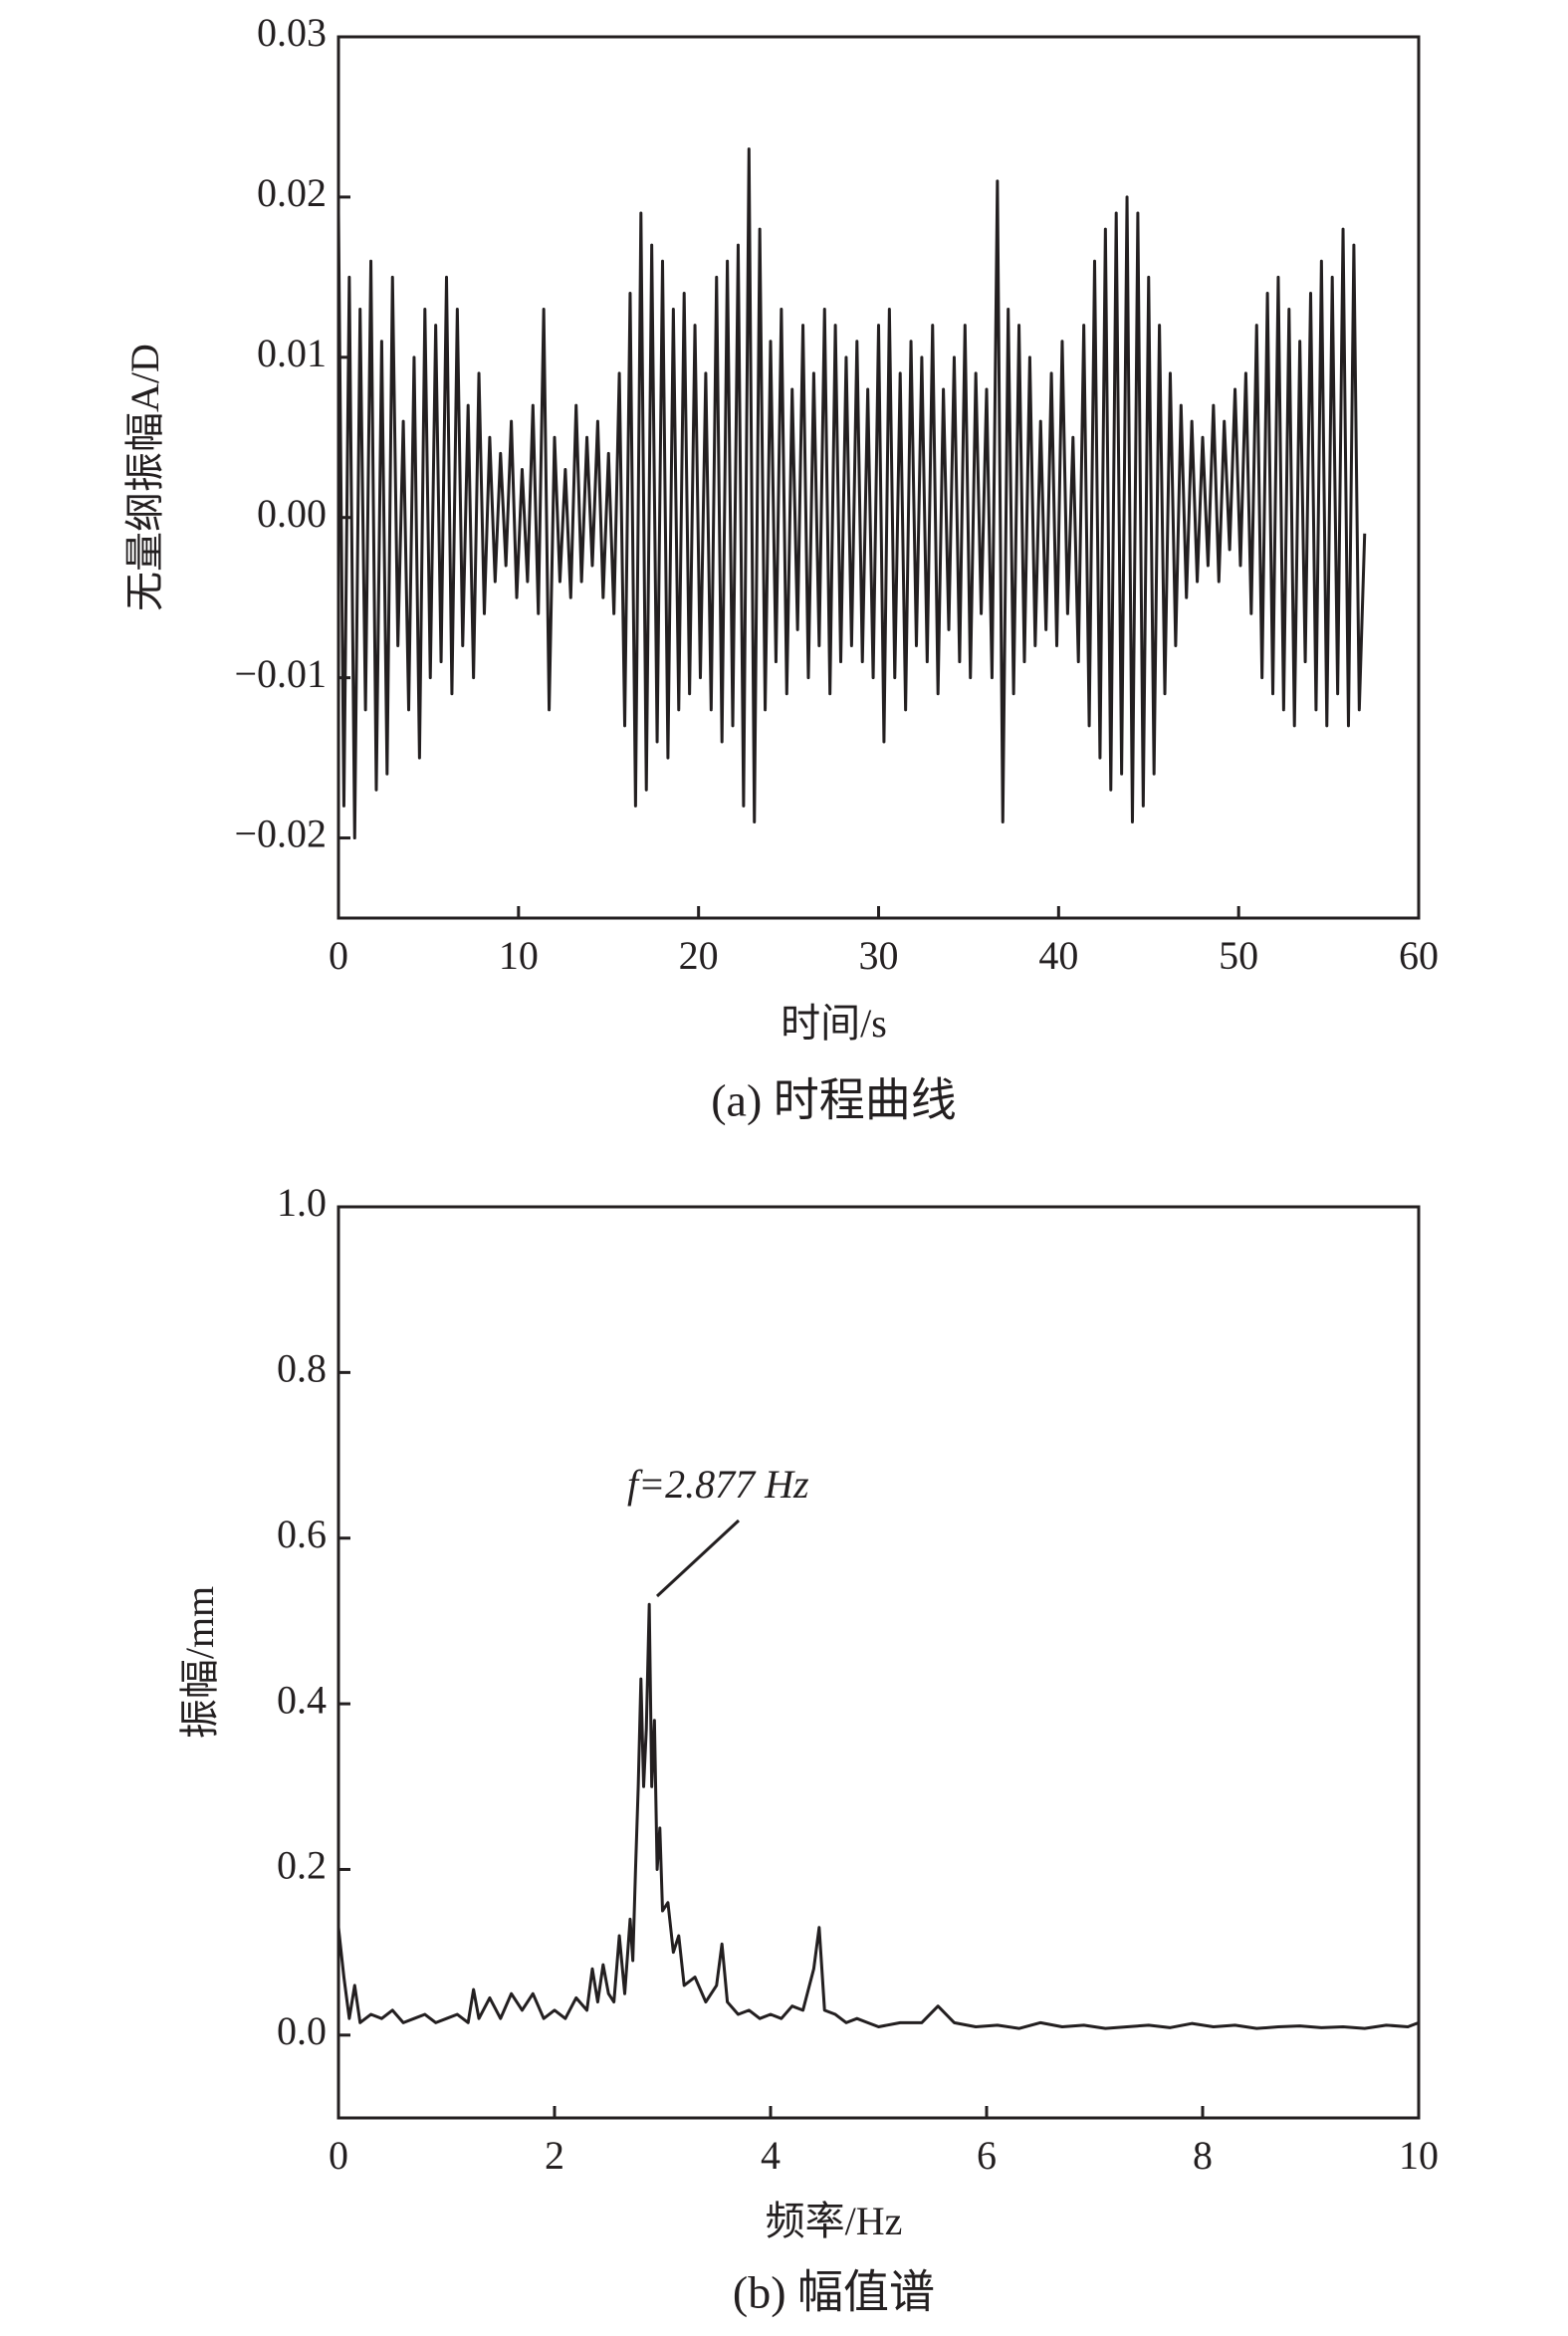 Image resolution: width=1568 pixels, height=2336 pixels. What do you see at coordinates (302, 1866) in the screenshot?
I see `y-tick-label: 0.2` at bounding box center [302, 1866].